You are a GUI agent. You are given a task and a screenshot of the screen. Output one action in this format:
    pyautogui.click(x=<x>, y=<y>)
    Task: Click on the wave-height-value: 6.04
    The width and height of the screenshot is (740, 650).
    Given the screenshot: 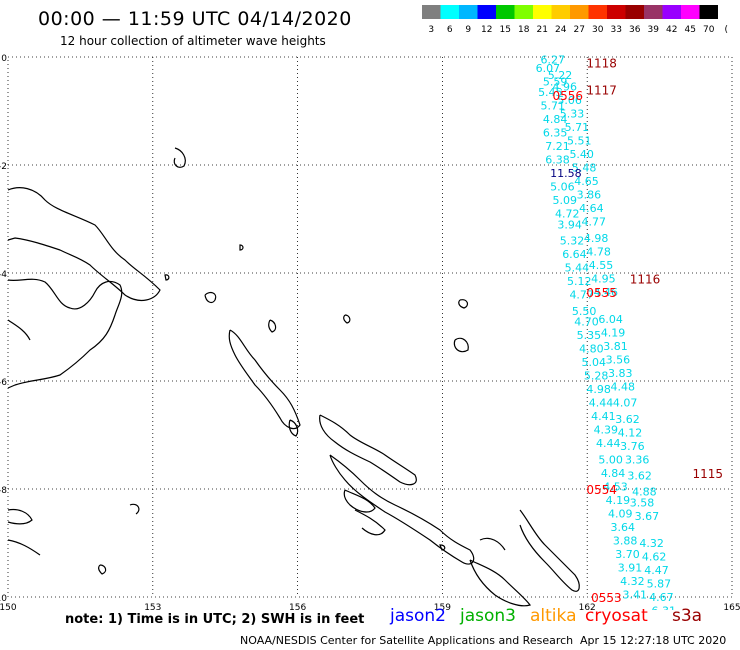 What is the action you would take?
    pyautogui.click(x=610, y=319)
    